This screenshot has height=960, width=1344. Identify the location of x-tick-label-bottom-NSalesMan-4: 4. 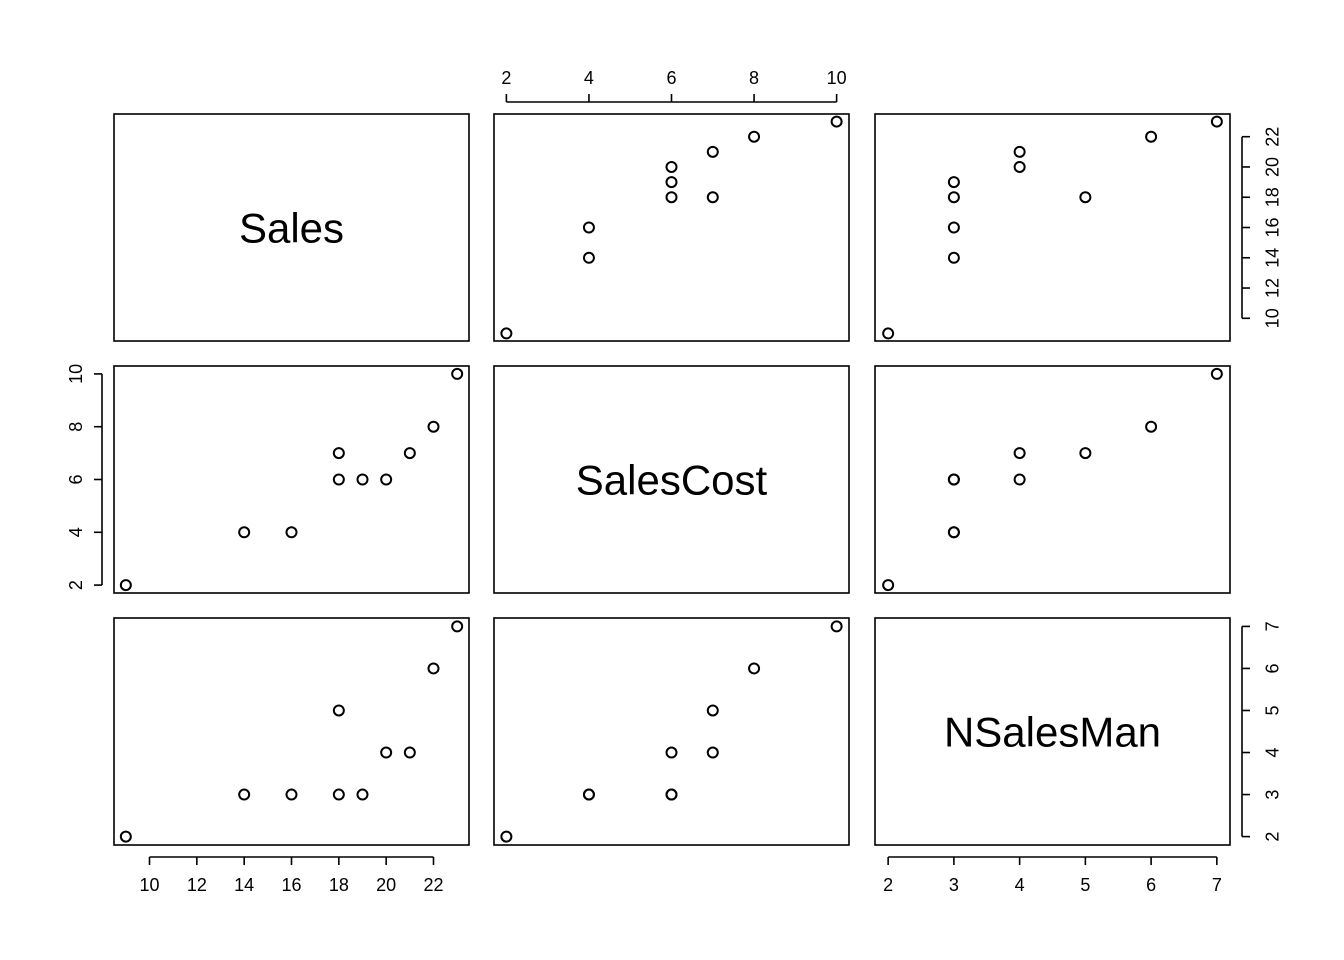
(1020, 885).